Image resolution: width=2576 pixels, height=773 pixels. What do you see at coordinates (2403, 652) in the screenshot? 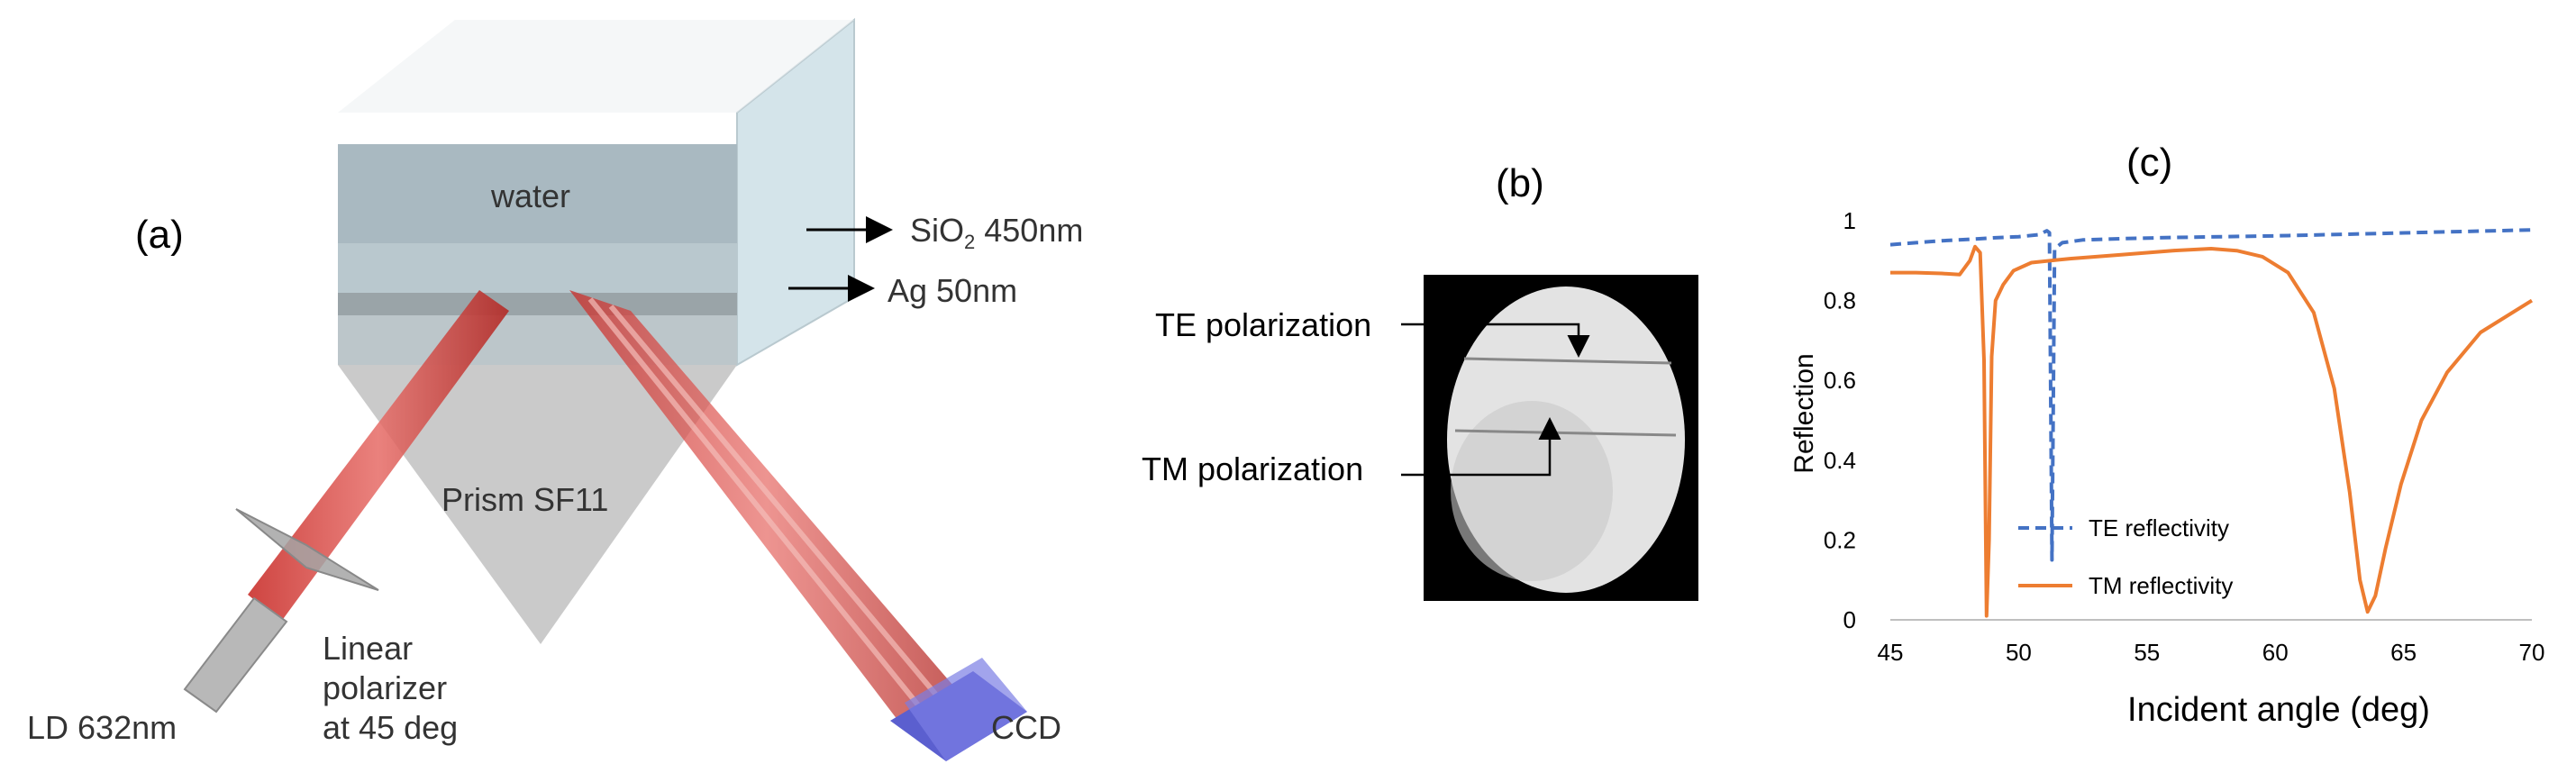
I see `x-tick-label: 65` at bounding box center [2403, 652].